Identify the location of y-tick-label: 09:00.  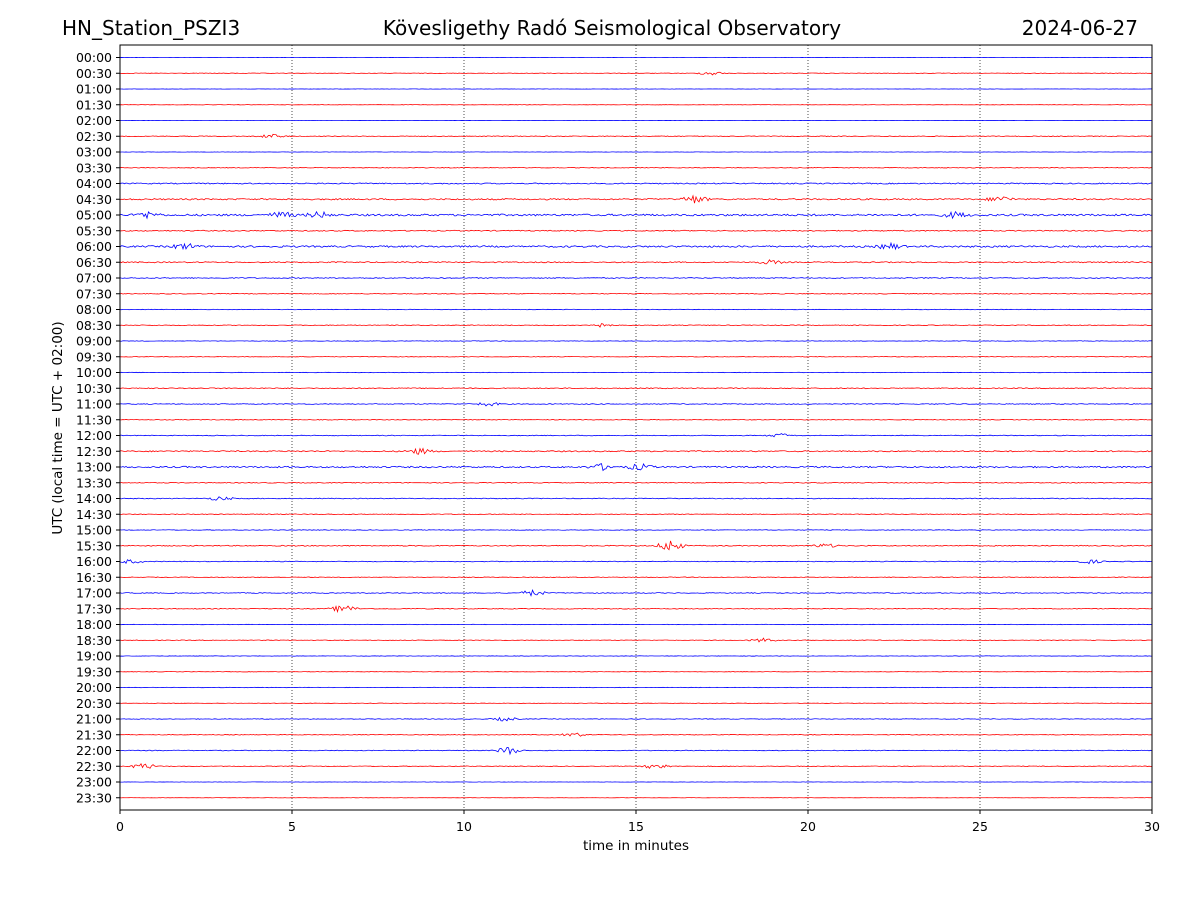
(94, 341).